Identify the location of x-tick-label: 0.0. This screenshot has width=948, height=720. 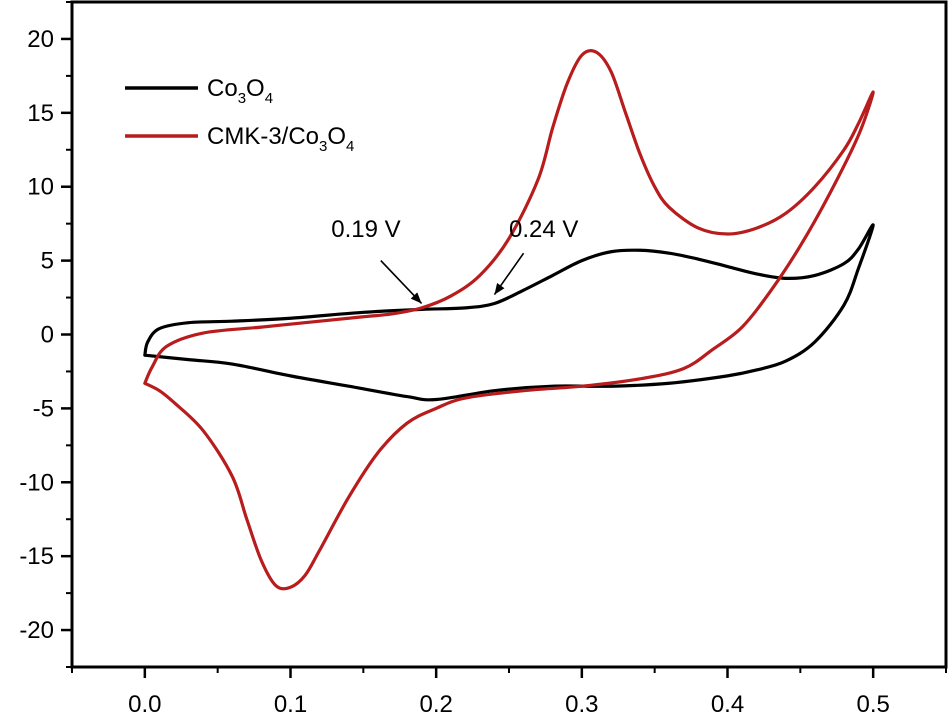
(144, 704).